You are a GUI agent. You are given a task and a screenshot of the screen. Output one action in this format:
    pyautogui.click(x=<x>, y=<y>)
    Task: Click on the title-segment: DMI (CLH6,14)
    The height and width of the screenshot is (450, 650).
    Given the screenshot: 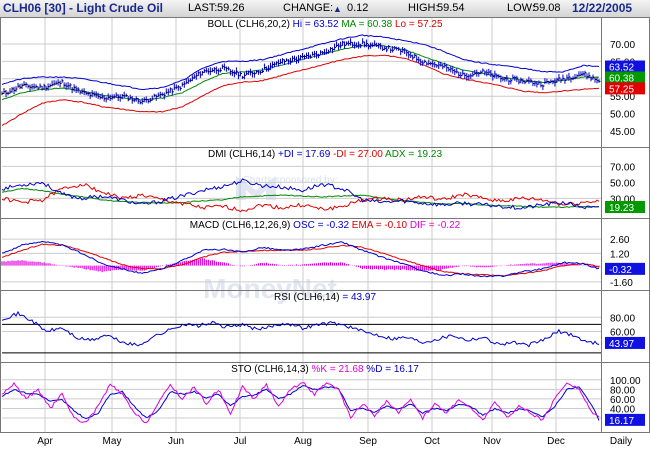 What is the action you would take?
    pyautogui.click(x=241, y=154)
    